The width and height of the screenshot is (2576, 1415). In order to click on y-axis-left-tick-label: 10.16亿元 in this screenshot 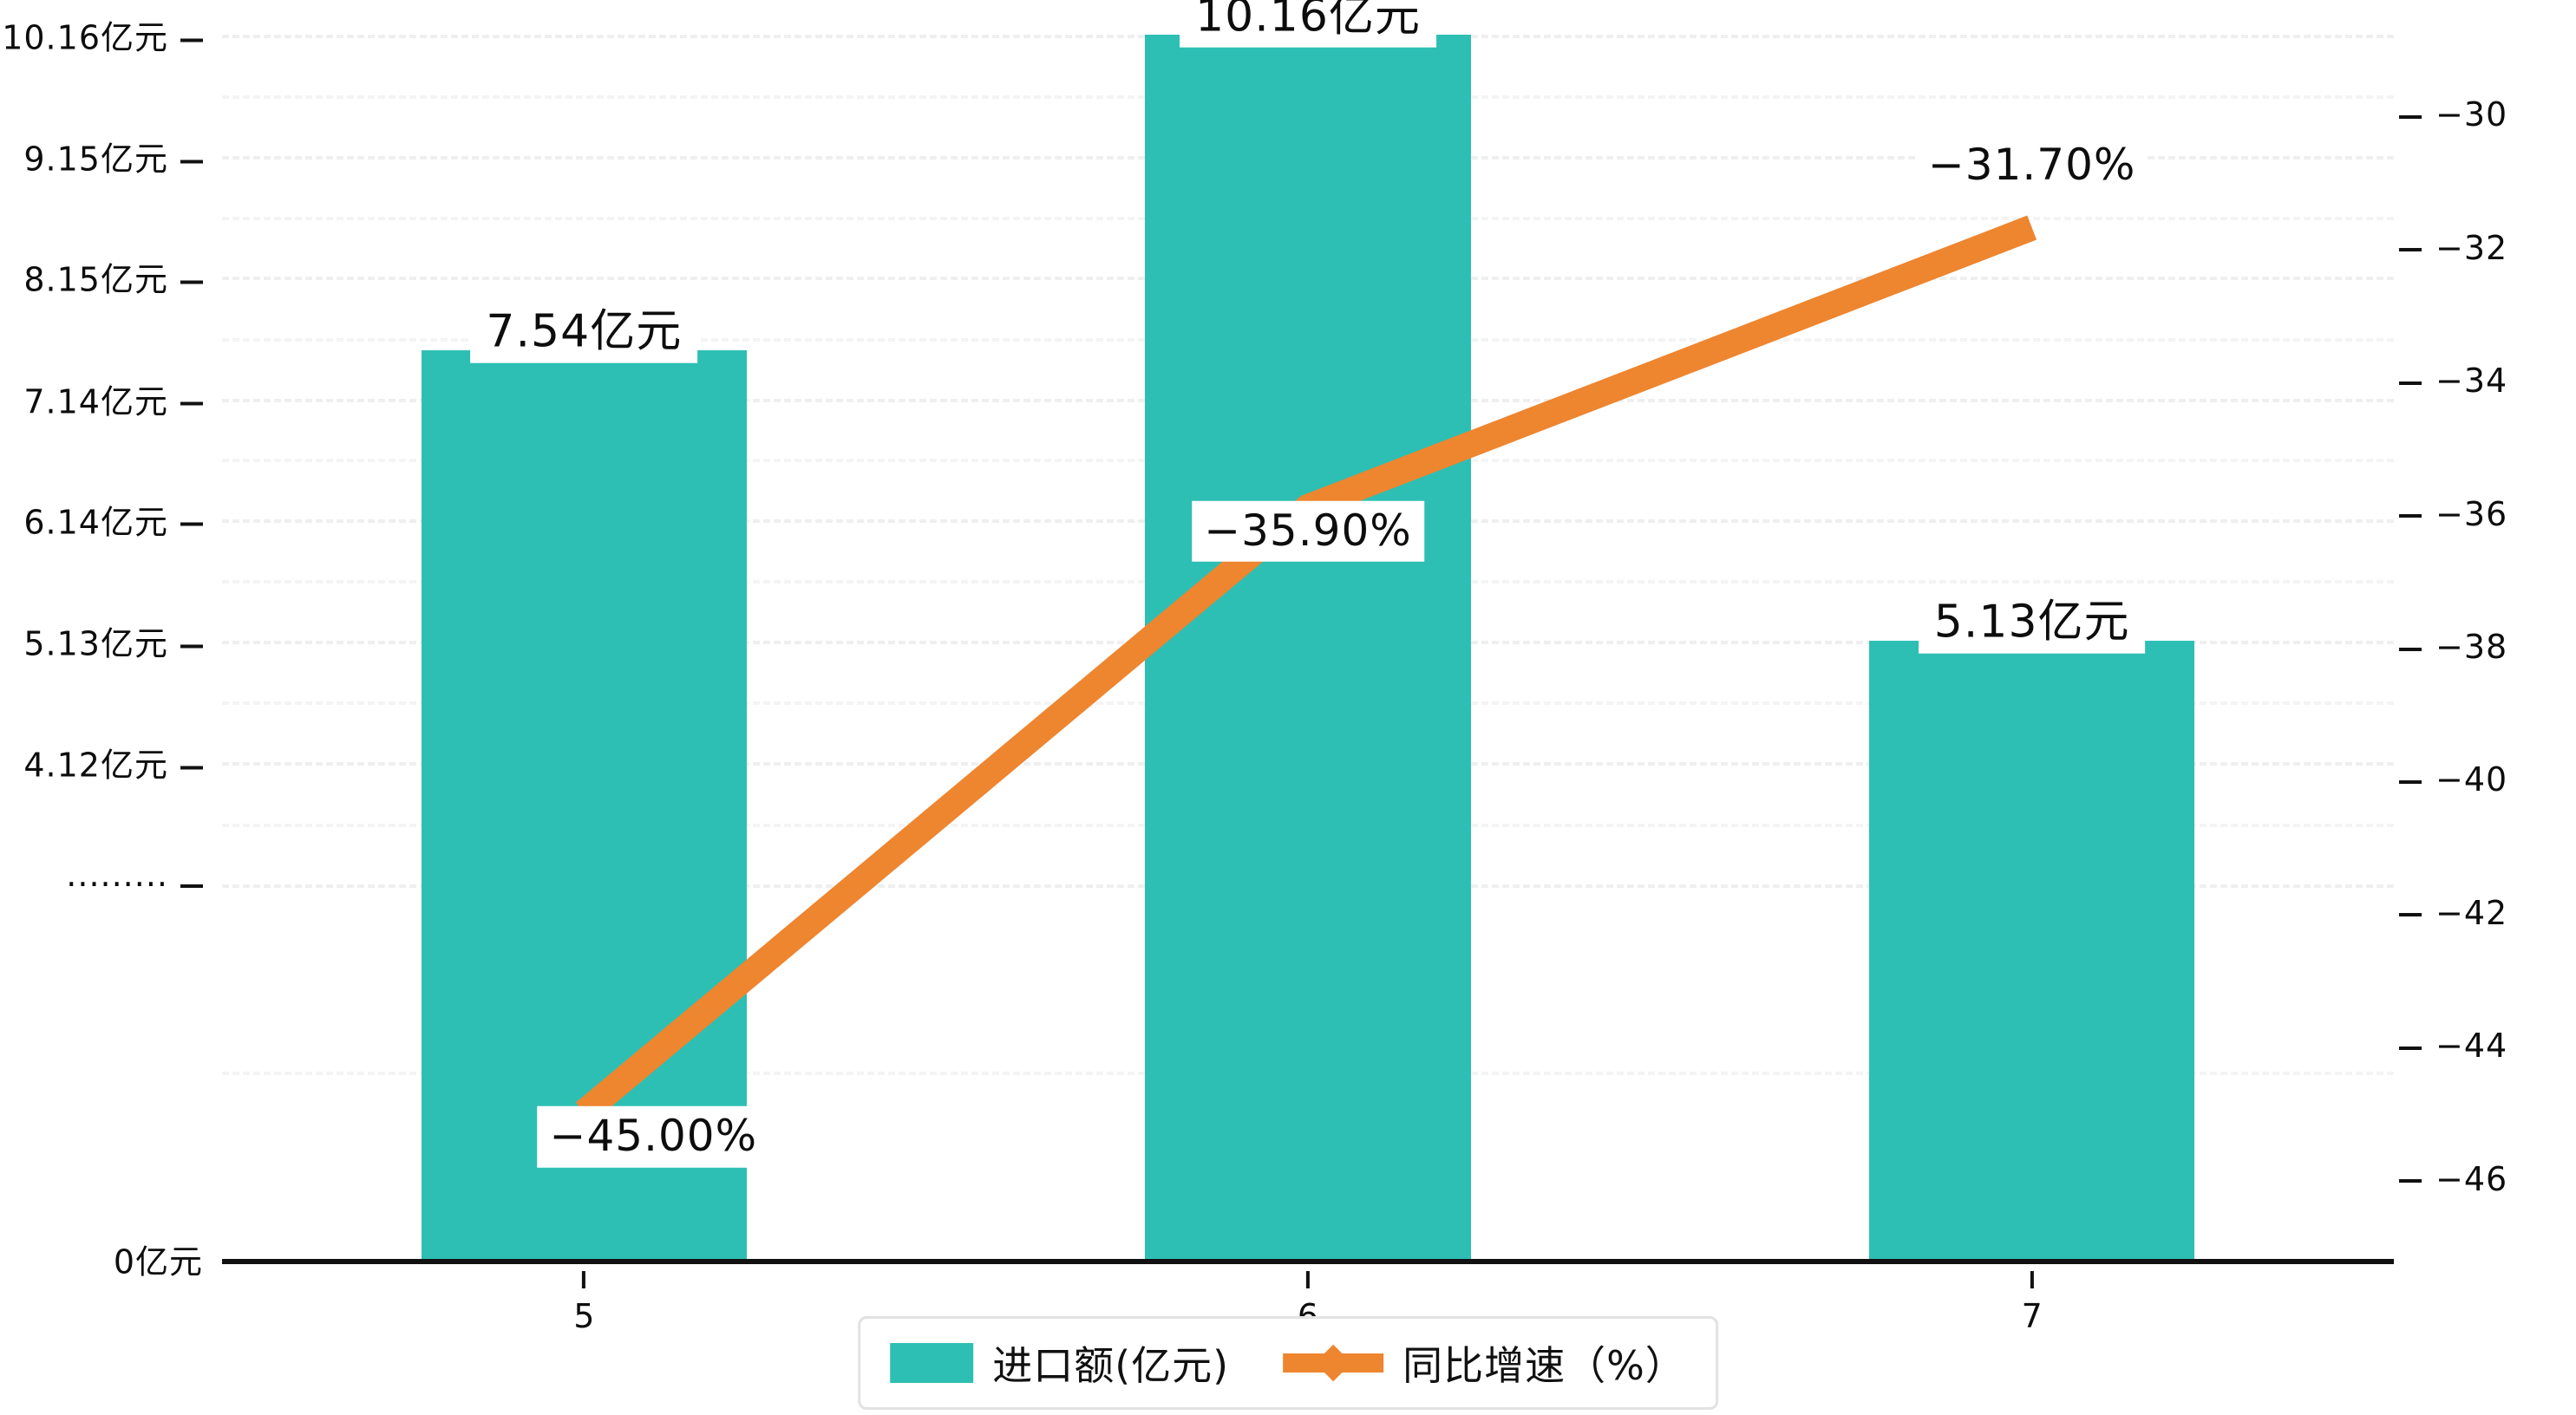, I will do `click(102, 35)`.